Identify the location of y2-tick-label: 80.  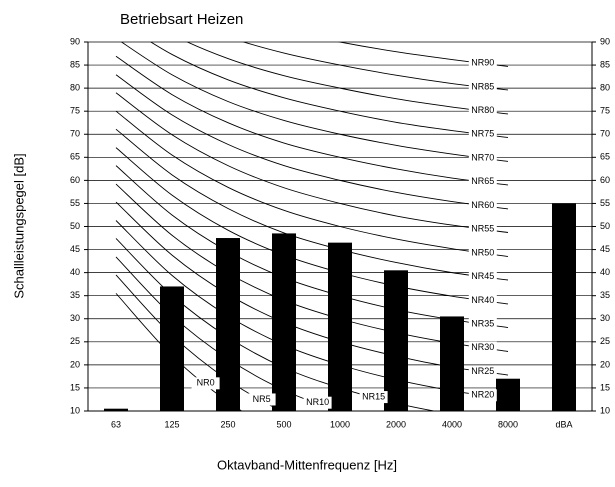
(605, 88).